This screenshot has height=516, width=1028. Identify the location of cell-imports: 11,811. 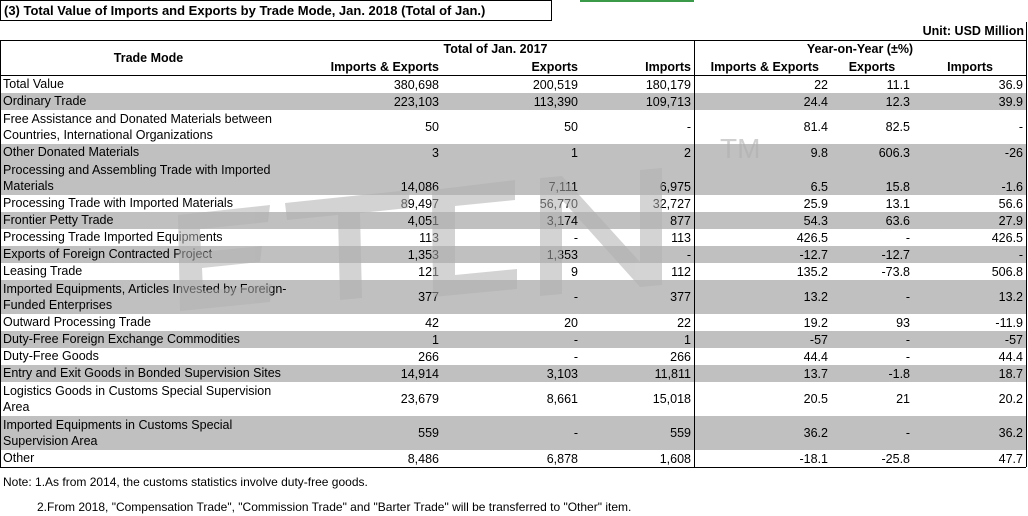
(672, 374).